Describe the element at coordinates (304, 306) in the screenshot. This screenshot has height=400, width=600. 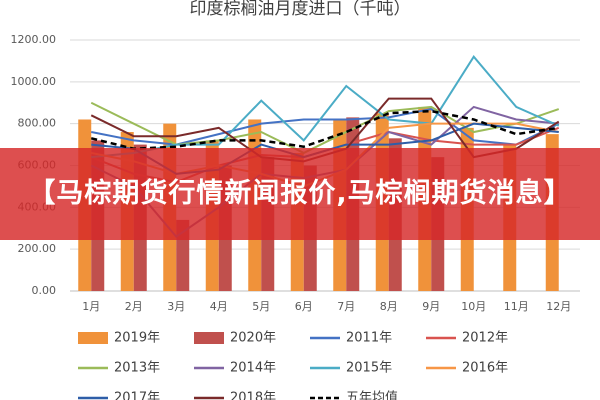
I see `x-tick-label: 6月` at that location.